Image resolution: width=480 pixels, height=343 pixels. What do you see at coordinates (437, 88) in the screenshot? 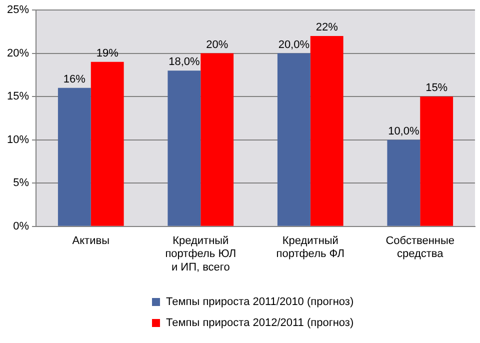
I see `data-label: 15%` at bounding box center [437, 88].